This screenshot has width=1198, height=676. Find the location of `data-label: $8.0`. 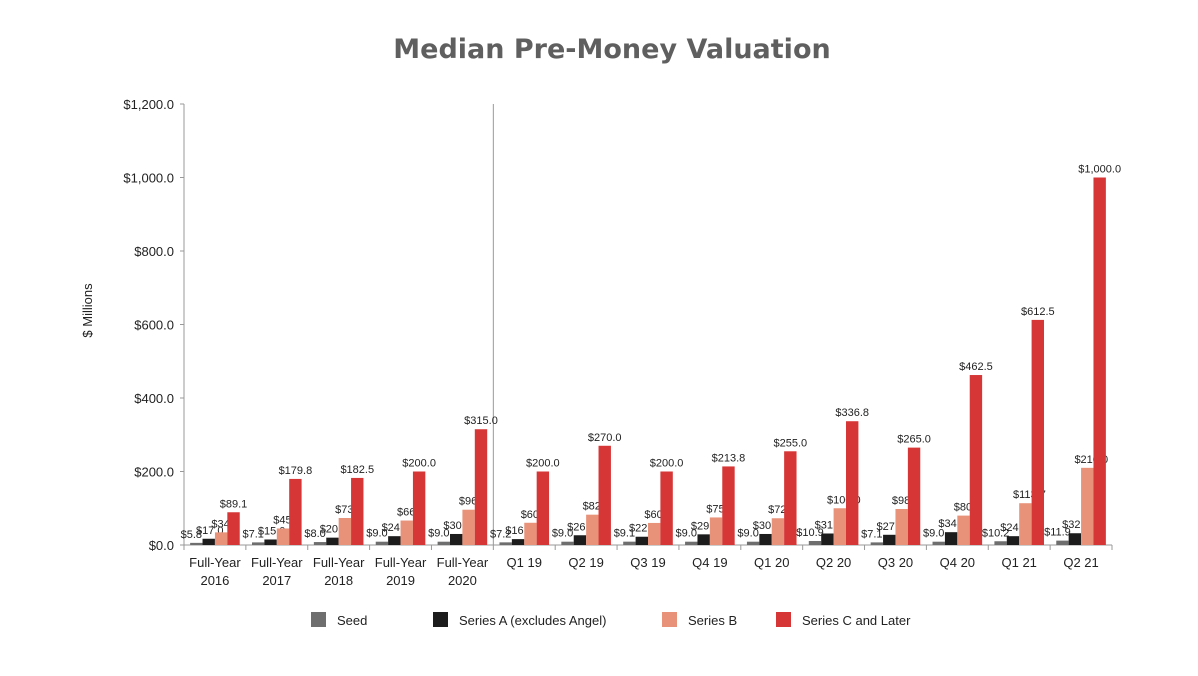

data-label: $8.0 is located at coordinates (314, 534).